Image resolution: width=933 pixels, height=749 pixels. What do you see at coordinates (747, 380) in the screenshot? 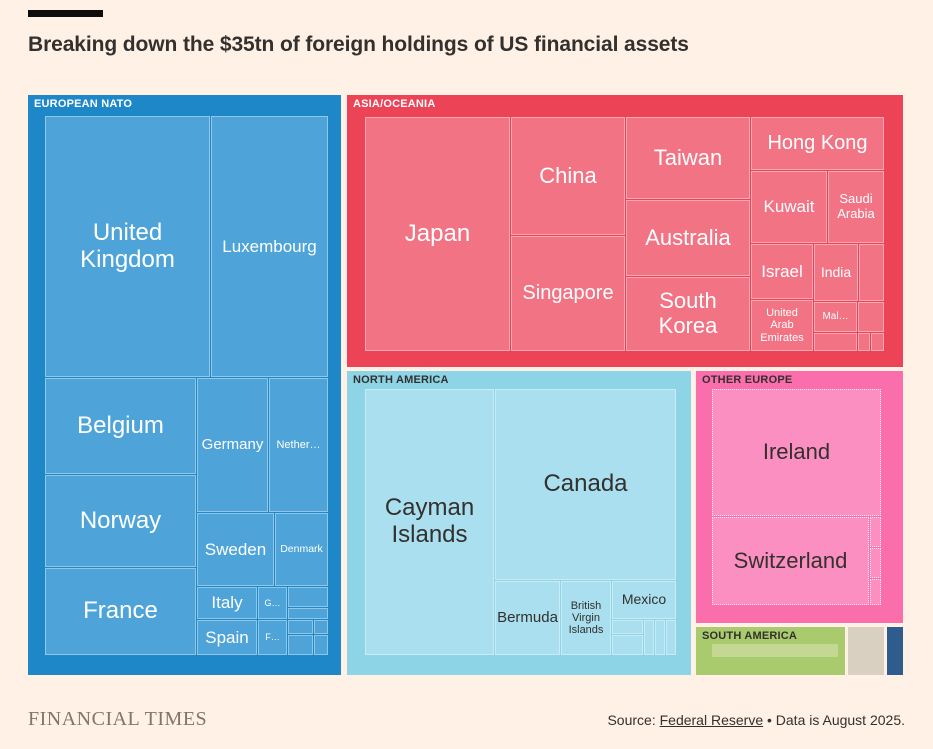
I see `group-label-other-europe: OTHER EUROPE` at bounding box center [747, 380].